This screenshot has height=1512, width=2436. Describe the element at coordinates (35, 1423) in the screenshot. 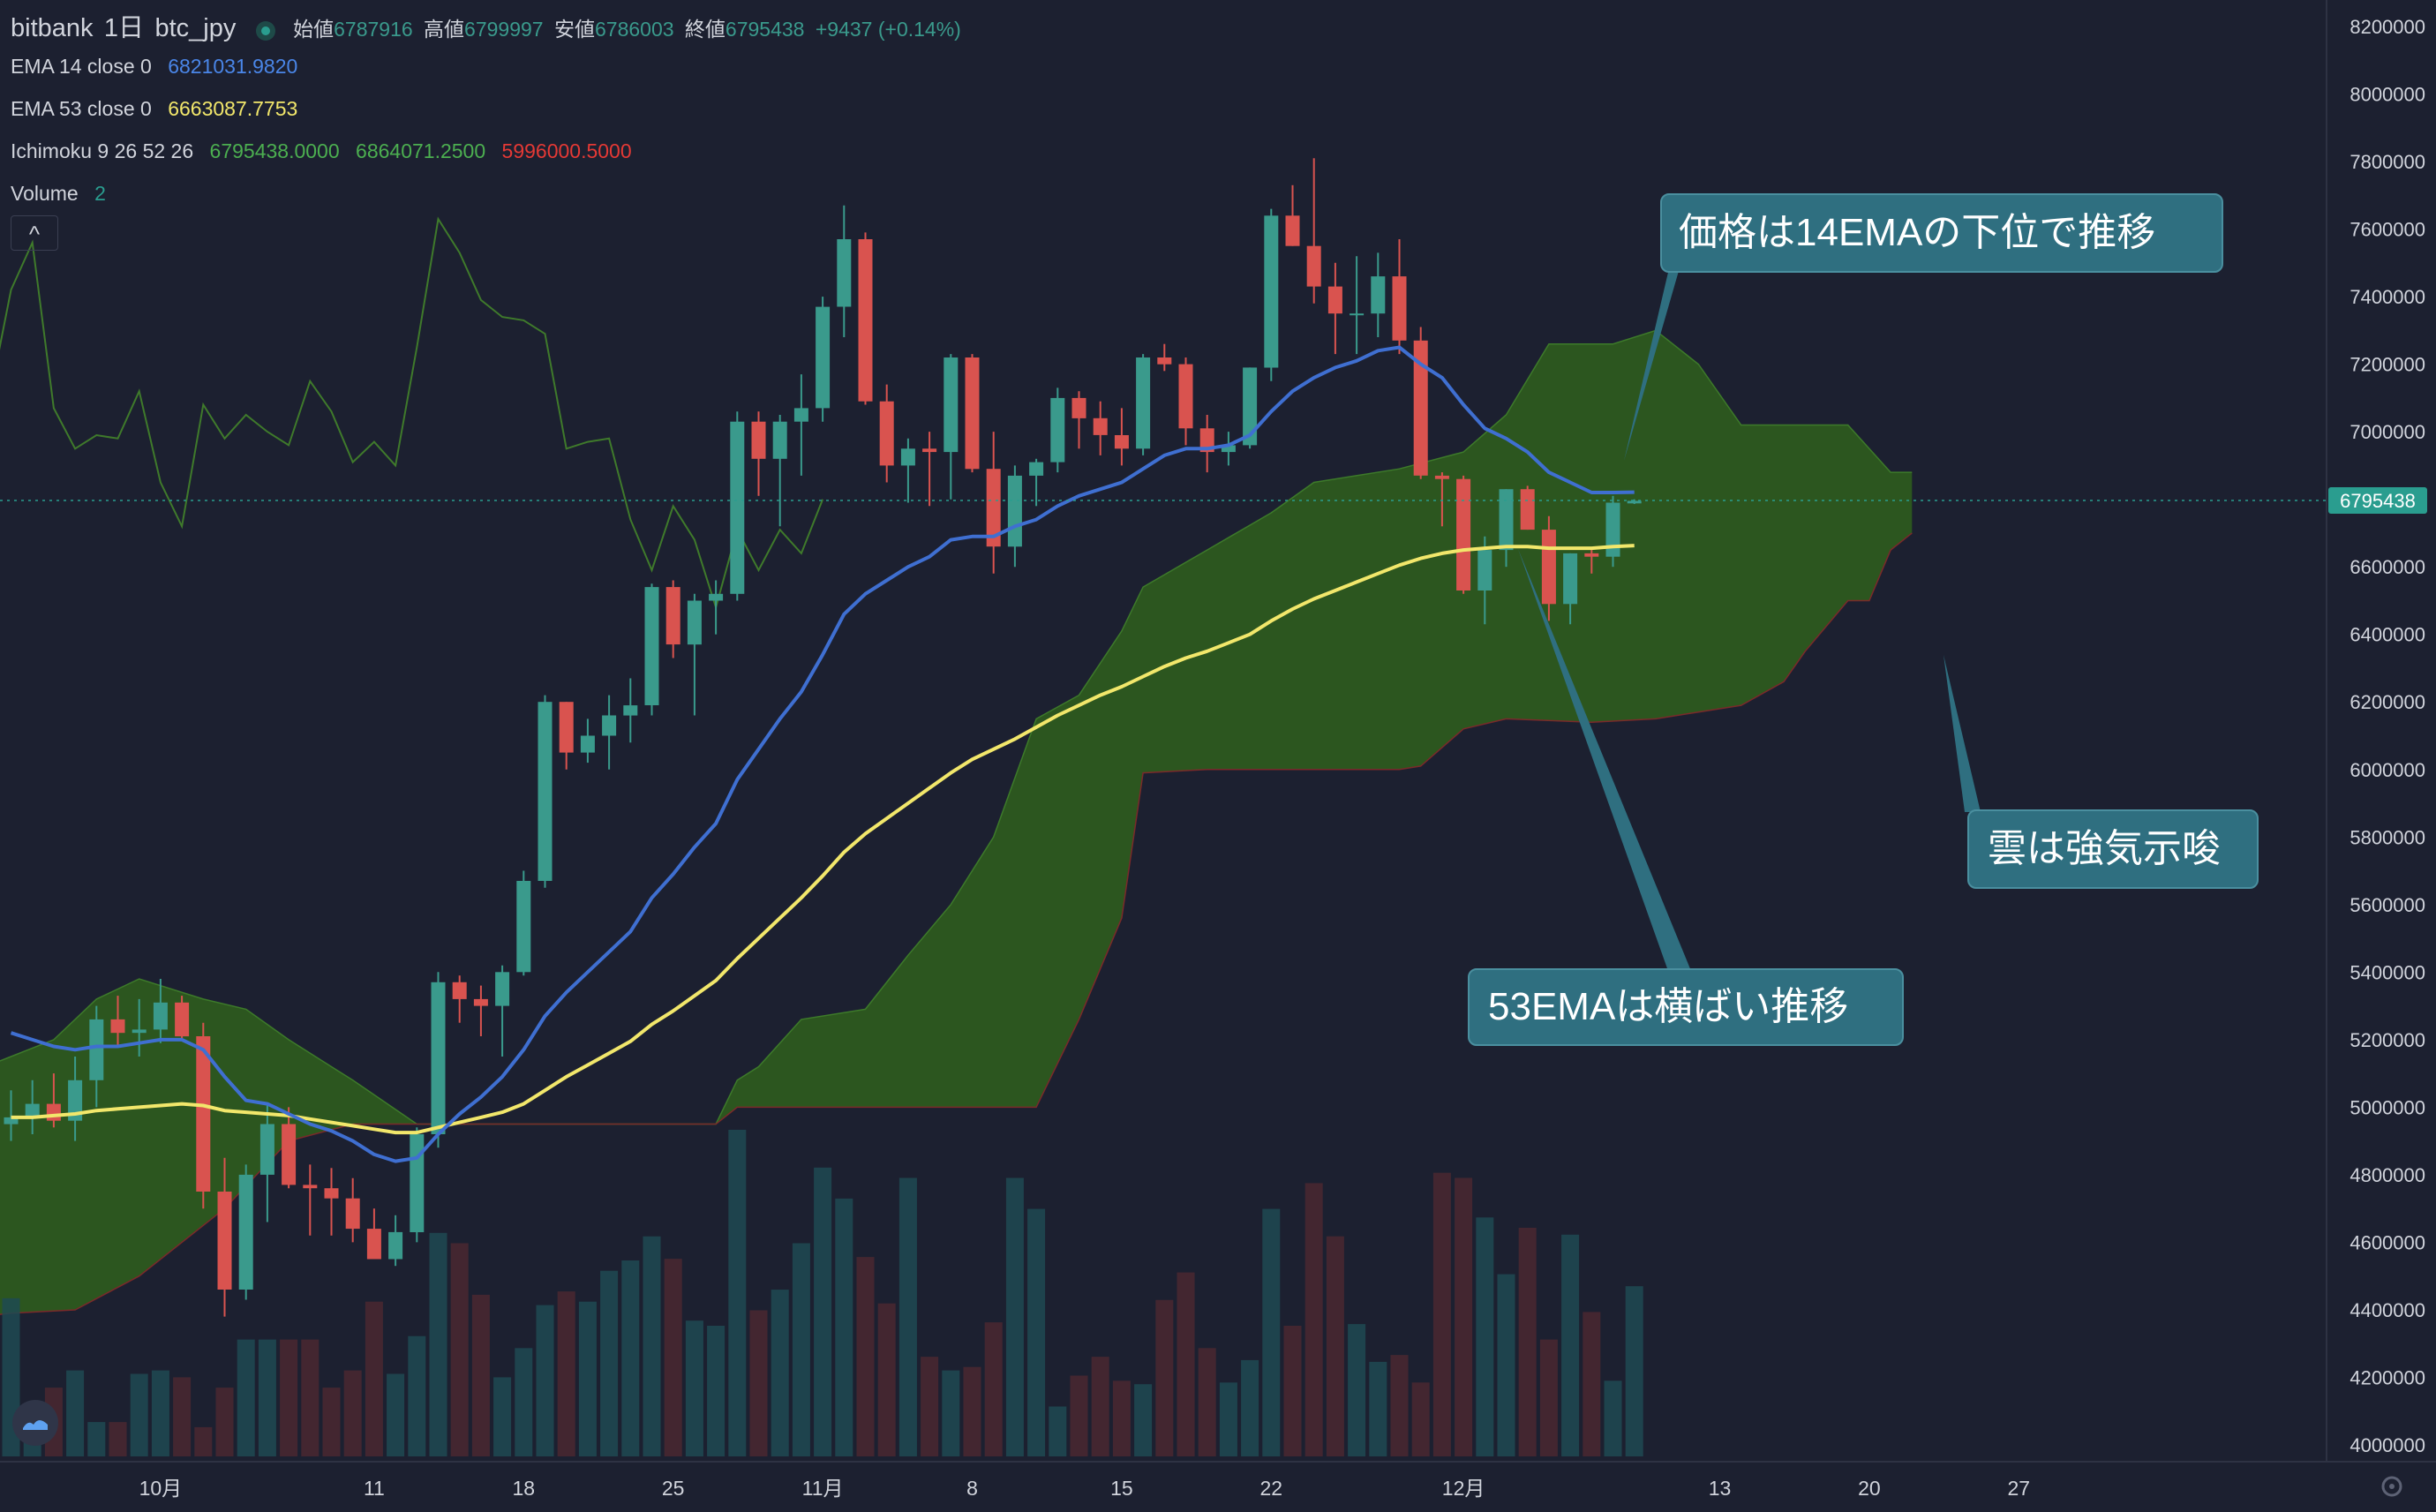

I see `tradingview-logo-icon` at that location.